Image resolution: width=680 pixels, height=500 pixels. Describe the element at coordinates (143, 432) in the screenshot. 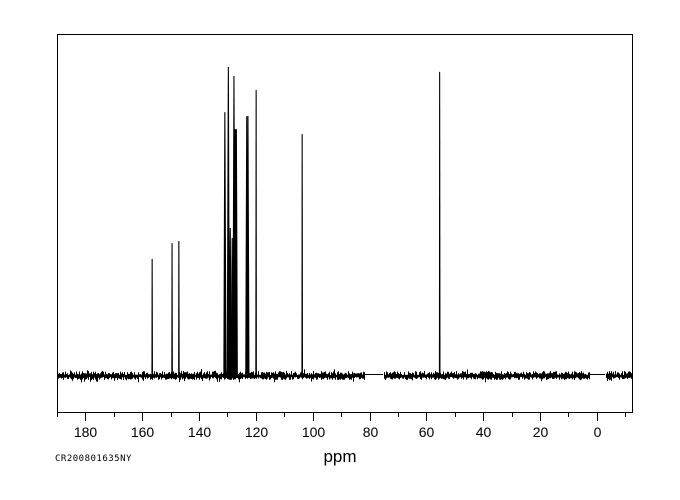

I see `x-axis-tick-label: 160` at that location.